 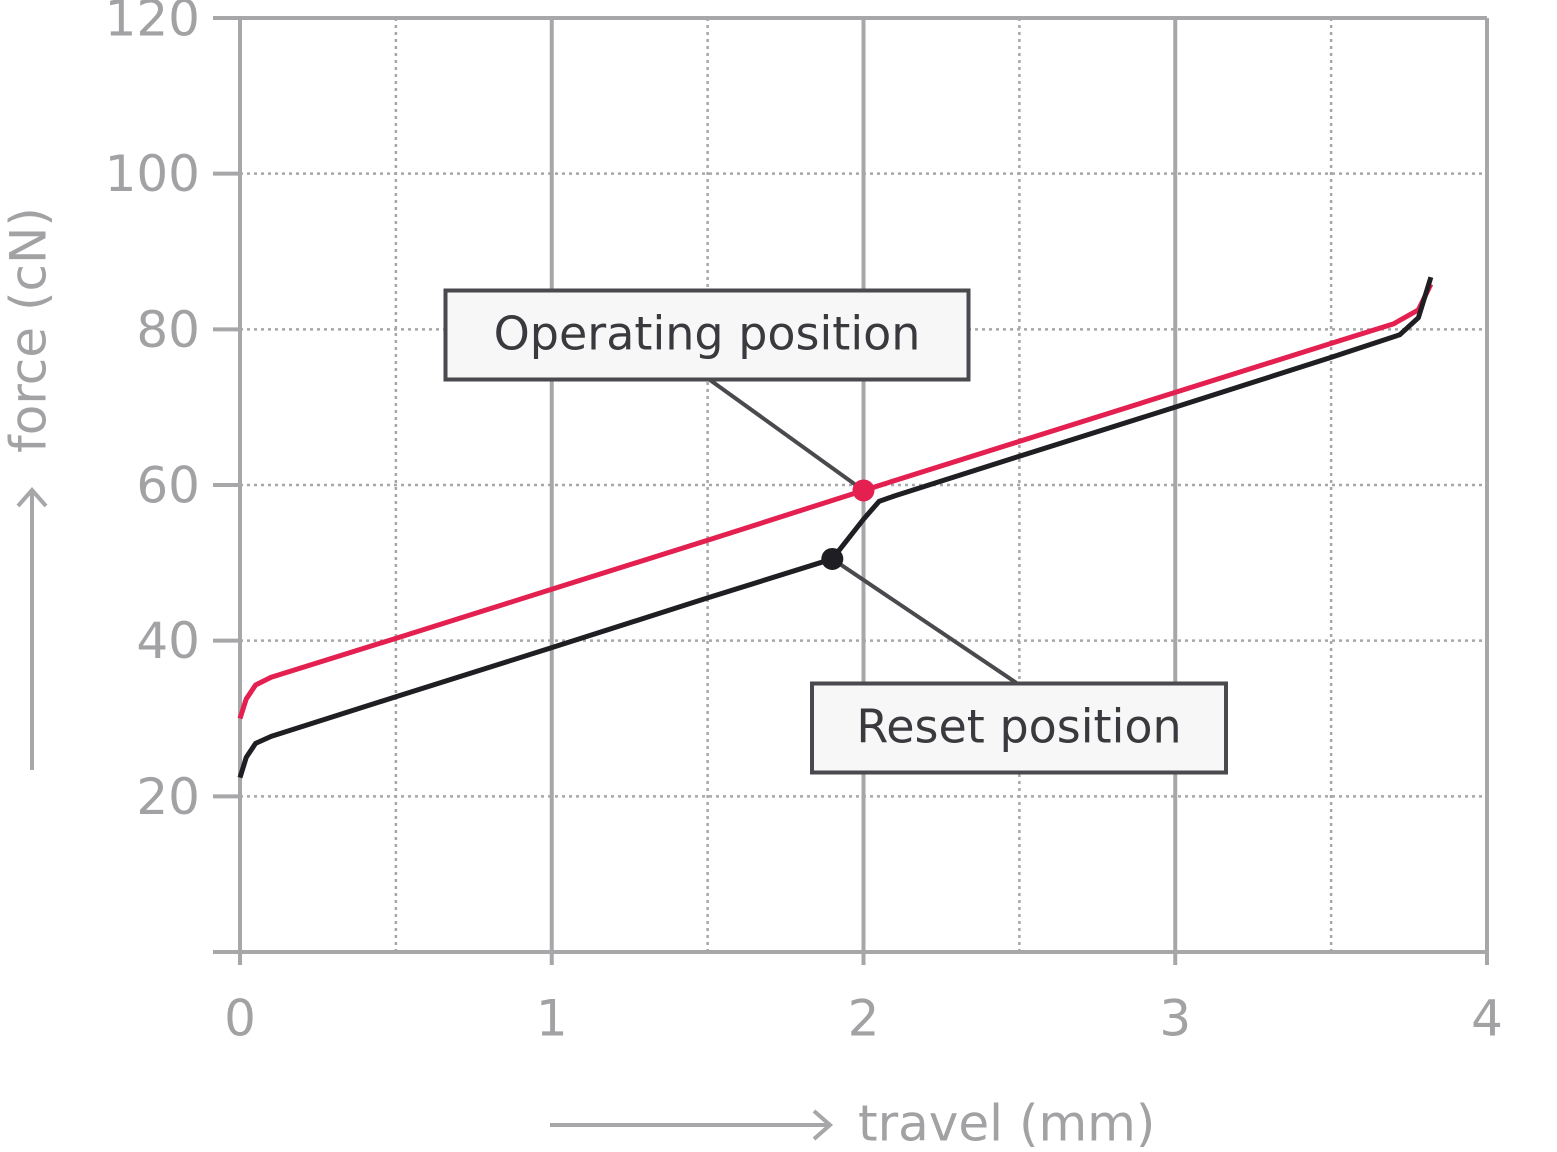 I want to click on annotation-text: Operating position, so click(x=707, y=334).